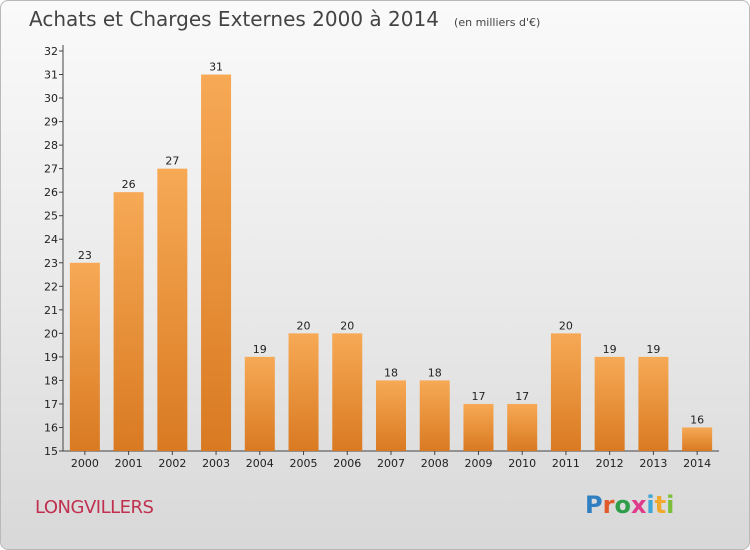 The height and width of the screenshot is (550, 750). What do you see at coordinates (172, 161) in the screenshot?
I see `bar-value-label: 27` at bounding box center [172, 161].